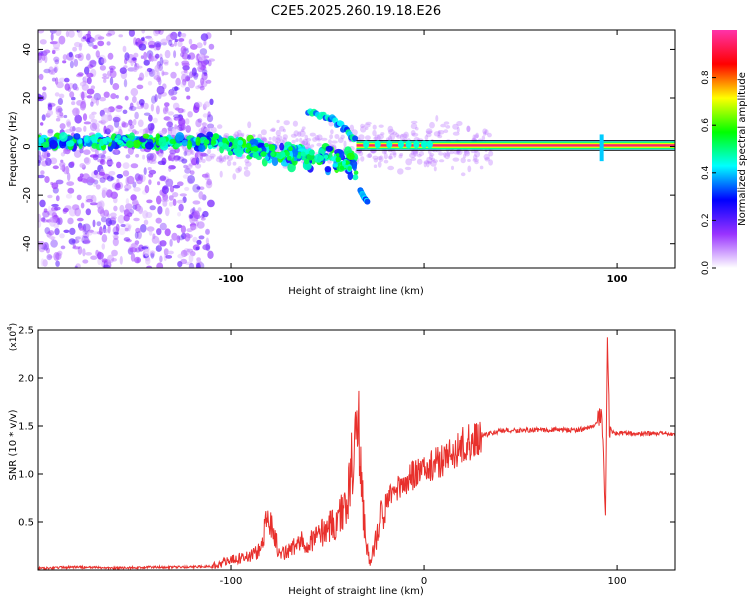 The image size is (750, 600). What do you see at coordinates (26, 475) in the screenshot?
I see `snr-y-tick-label: 1.0` at bounding box center [26, 475].